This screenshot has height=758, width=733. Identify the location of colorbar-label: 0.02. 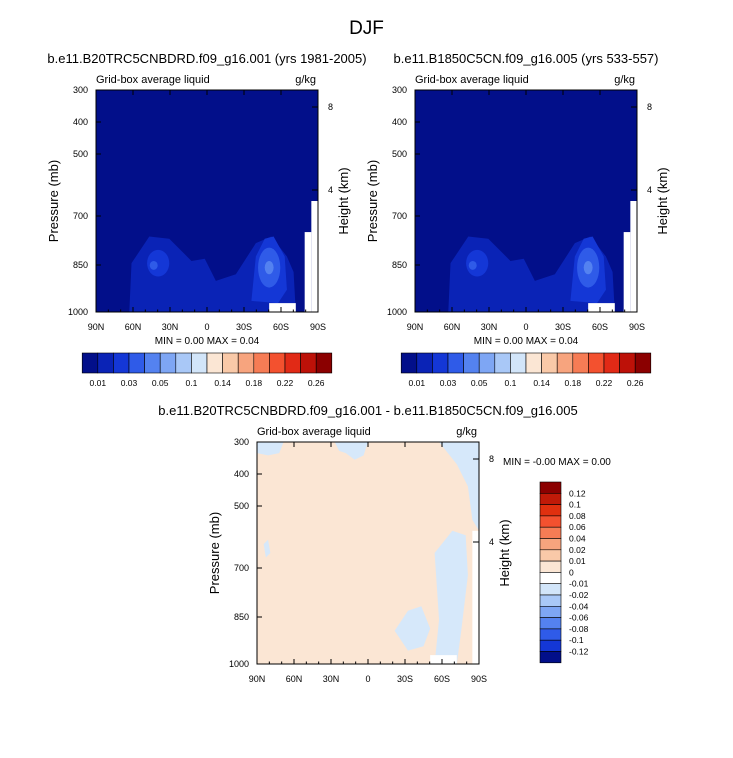
(577, 550).